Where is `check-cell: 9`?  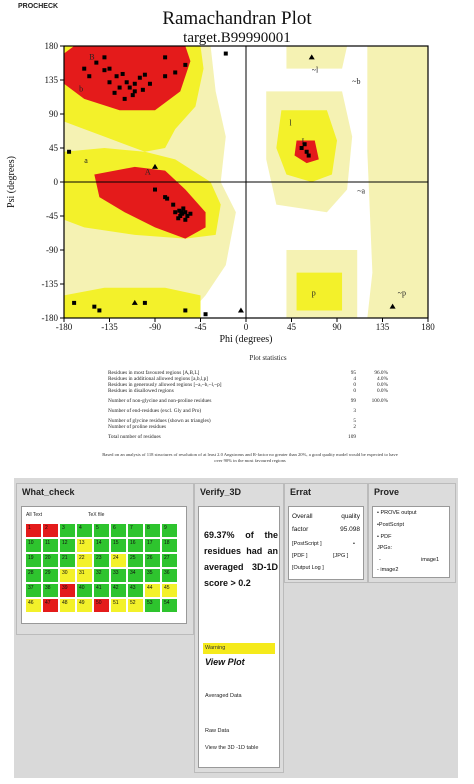 check-cell: 9 is located at coordinates (169, 530).